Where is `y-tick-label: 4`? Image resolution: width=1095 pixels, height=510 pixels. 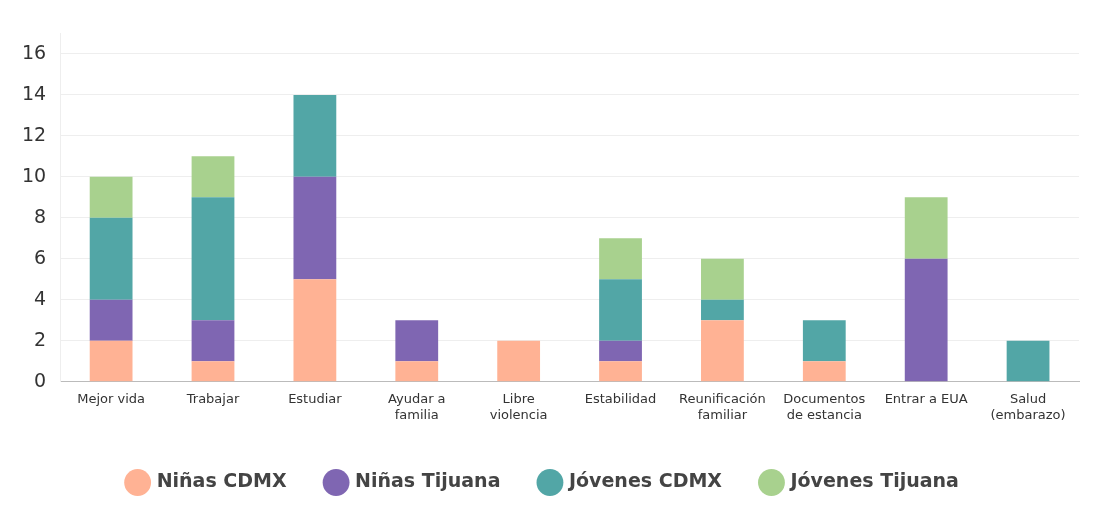 y-tick-label: 4 is located at coordinates (40, 297).